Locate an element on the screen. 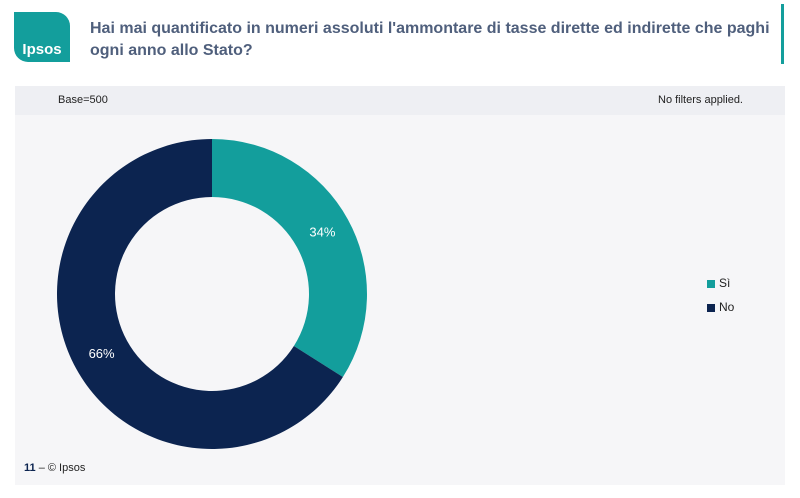  copyright: – © Ipsos is located at coordinates (62, 468).